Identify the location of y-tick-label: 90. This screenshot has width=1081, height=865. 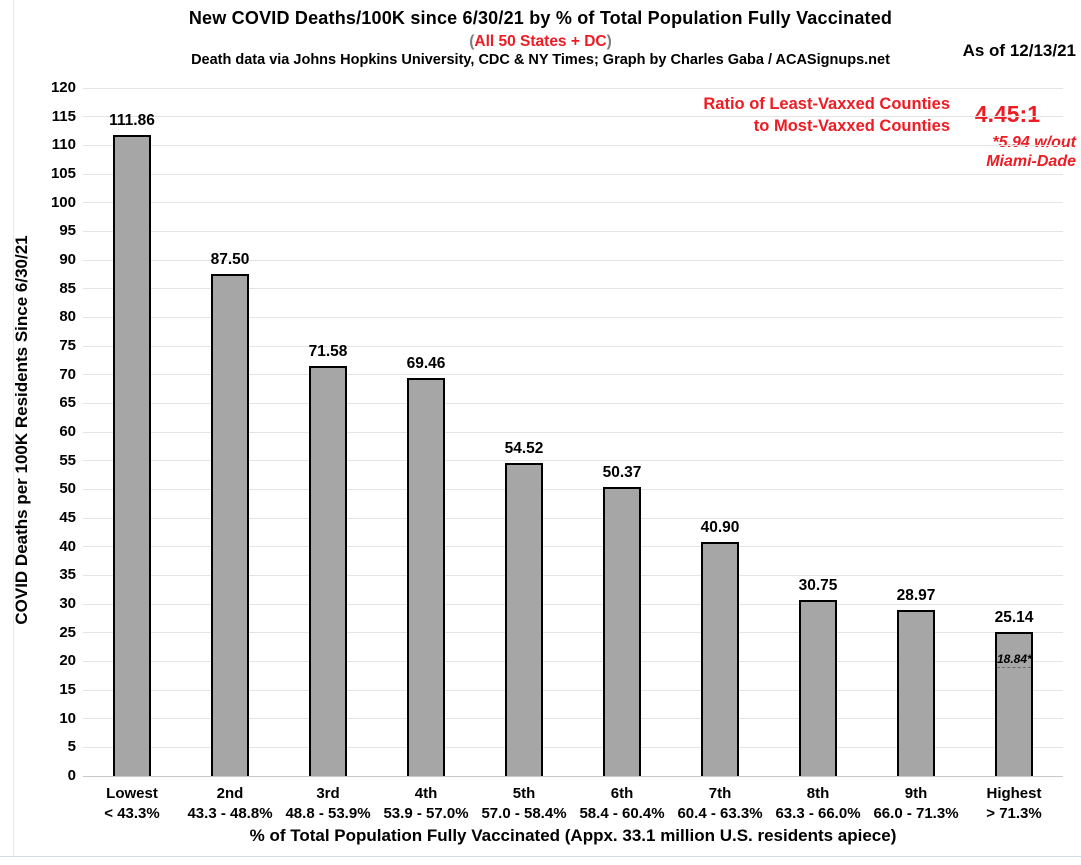
(67, 259).